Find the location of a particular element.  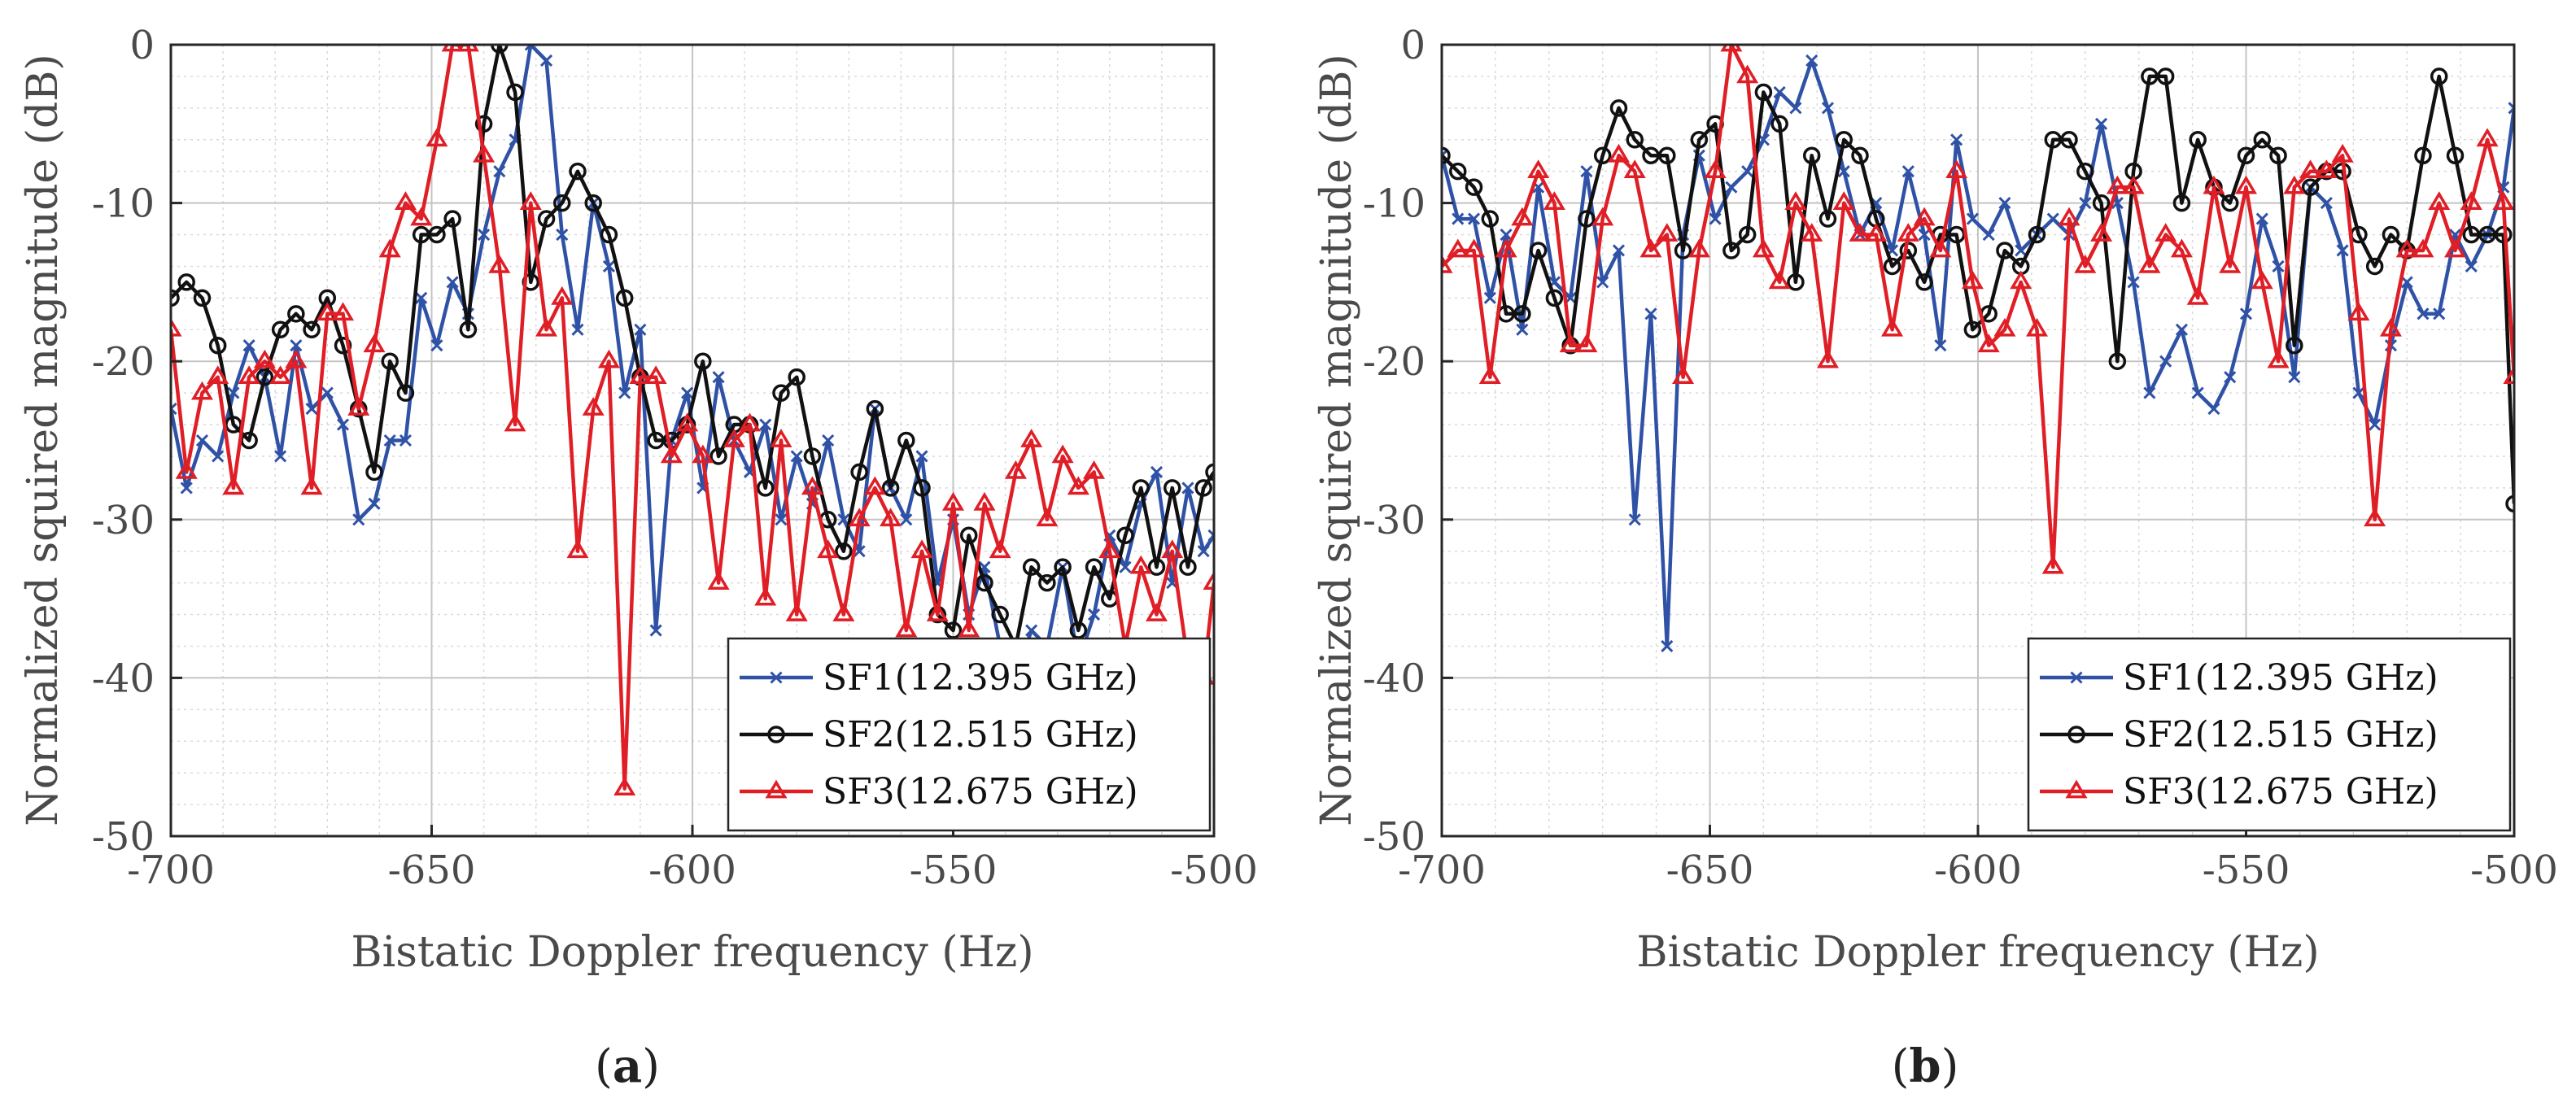

caption-letter-b: b is located at coordinates (1925, 1066).